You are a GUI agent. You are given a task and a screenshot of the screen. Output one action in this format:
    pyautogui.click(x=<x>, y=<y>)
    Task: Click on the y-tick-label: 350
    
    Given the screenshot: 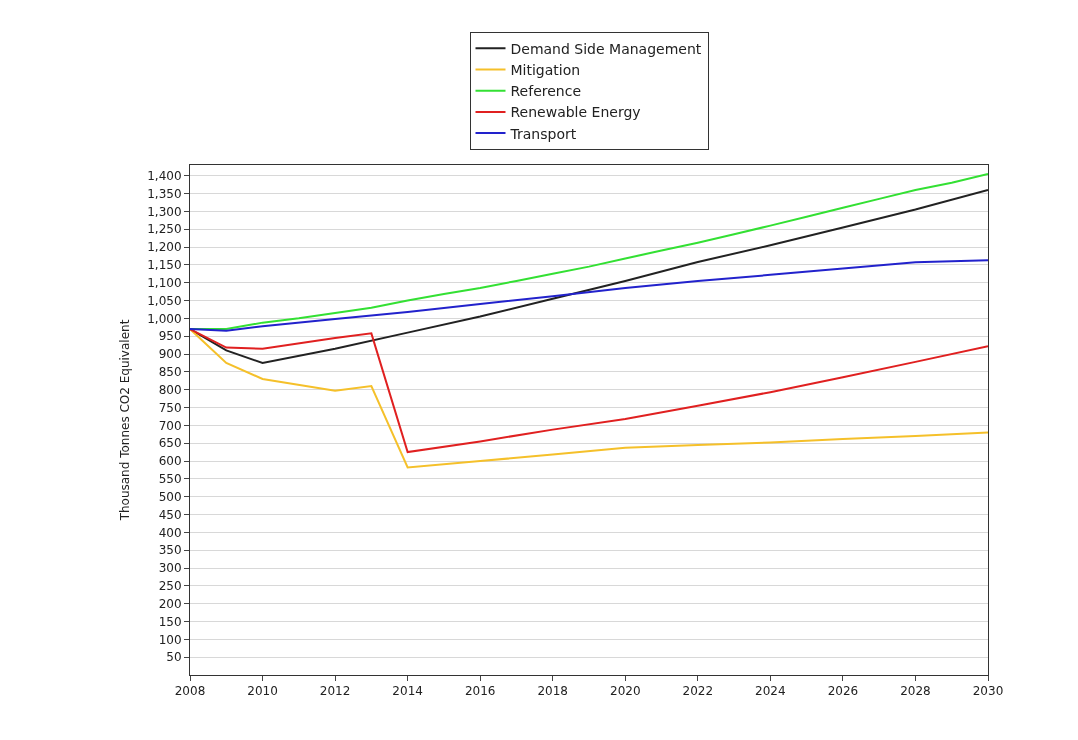 What is the action you would take?
    pyautogui.click(x=170, y=550)
    